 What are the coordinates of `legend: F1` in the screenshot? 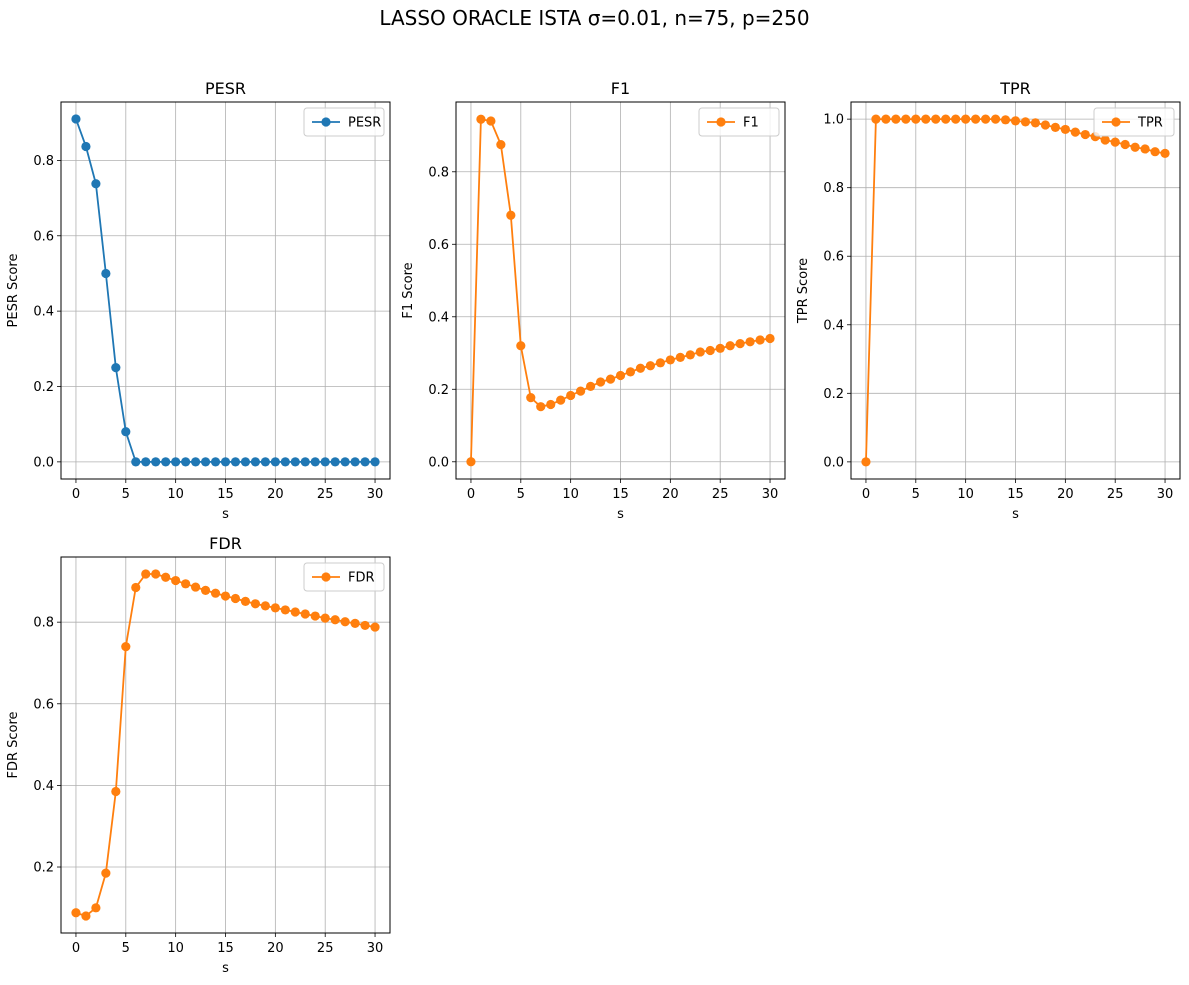 It's located at (739, 122).